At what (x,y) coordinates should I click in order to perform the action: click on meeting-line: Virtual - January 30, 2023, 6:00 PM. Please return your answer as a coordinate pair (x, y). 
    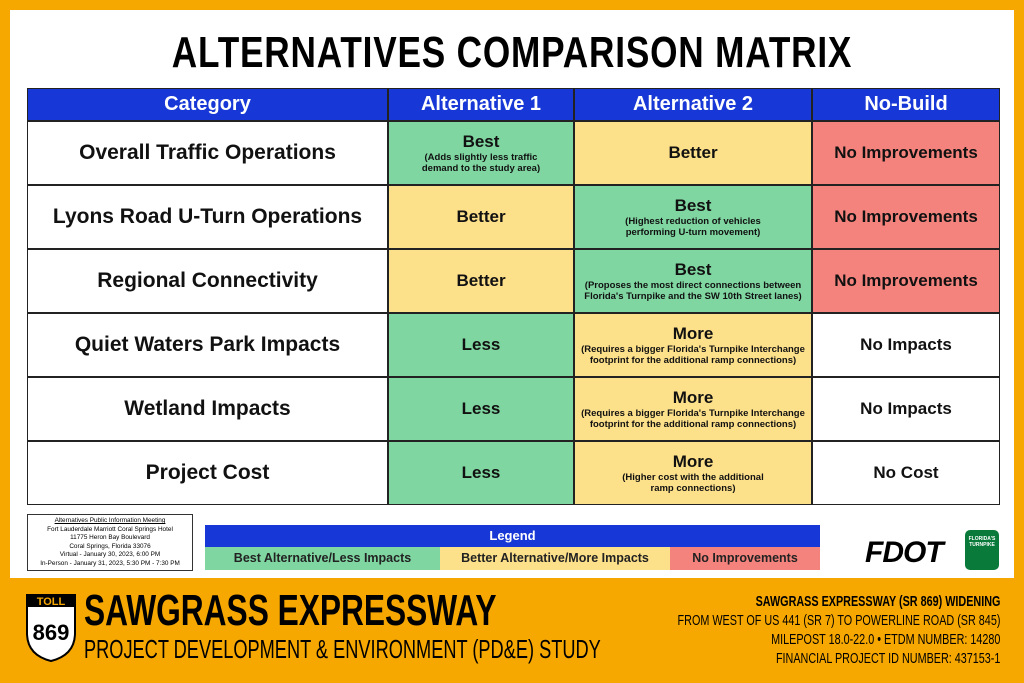
    Looking at the image, I should click on (110, 554).